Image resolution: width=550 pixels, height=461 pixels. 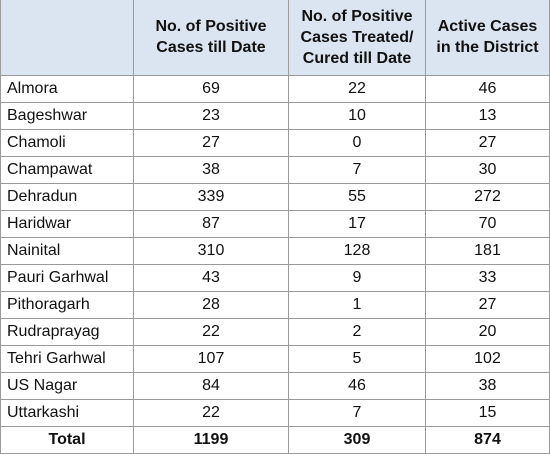 What do you see at coordinates (67, 197) in the screenshot?
I see `district-cell: Dehradun` at bounding box center [67, 197].